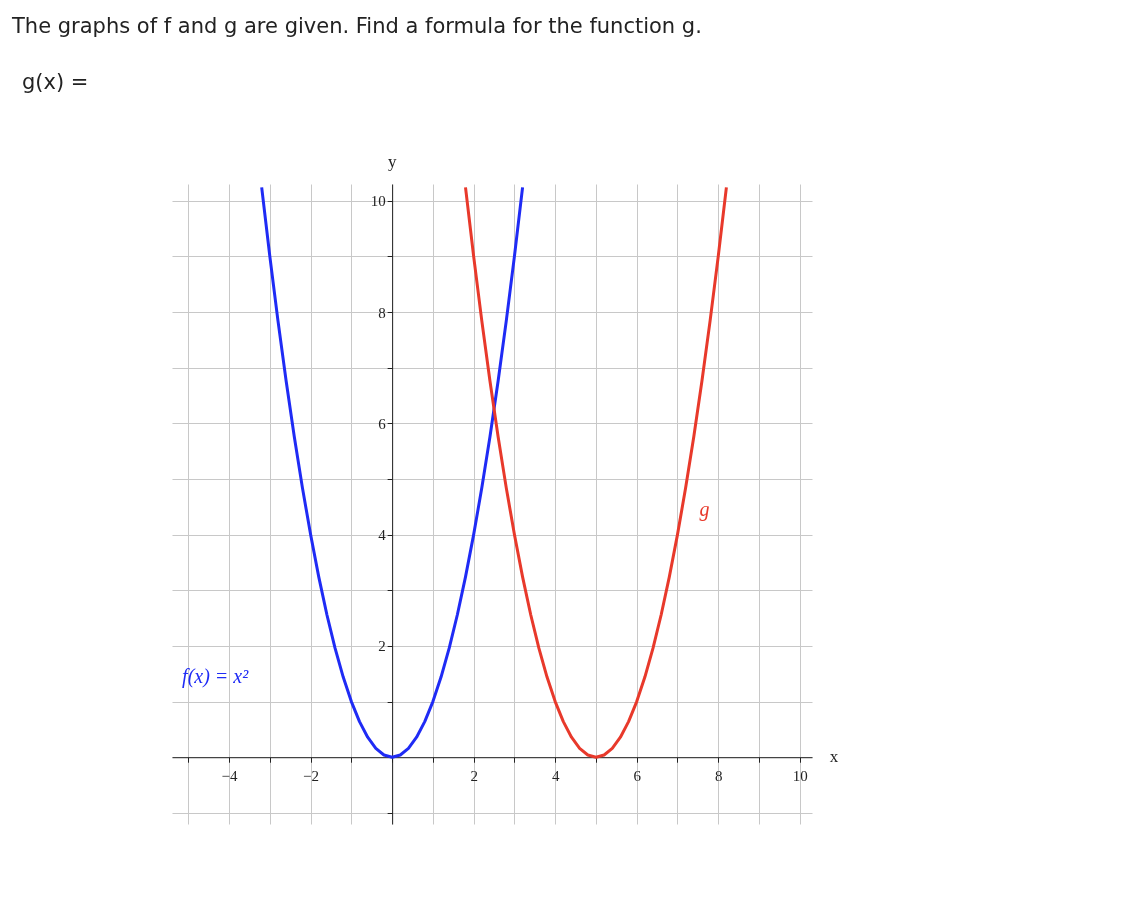 The height and width of the screenshot is (908, 1148). I want to click on x-tick-label: −4, so click(230, 775).